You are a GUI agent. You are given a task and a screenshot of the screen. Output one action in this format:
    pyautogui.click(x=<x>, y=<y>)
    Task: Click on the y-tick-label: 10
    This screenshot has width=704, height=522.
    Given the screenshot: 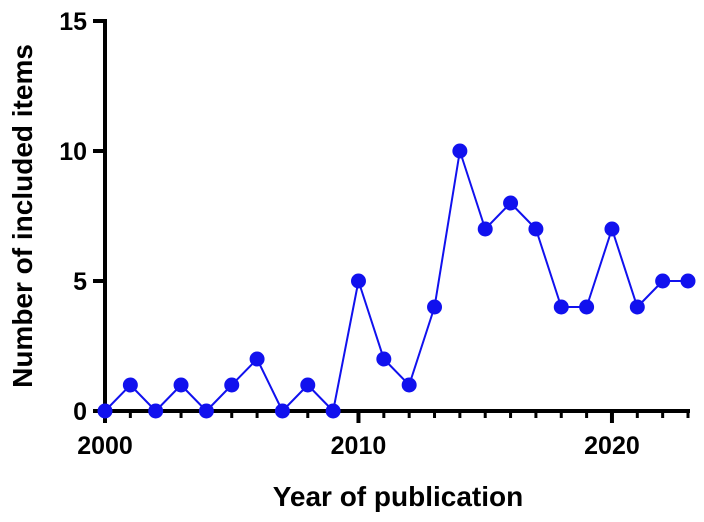 What is the action you would take?
    pyautogui.click(x=73, y=152)
    